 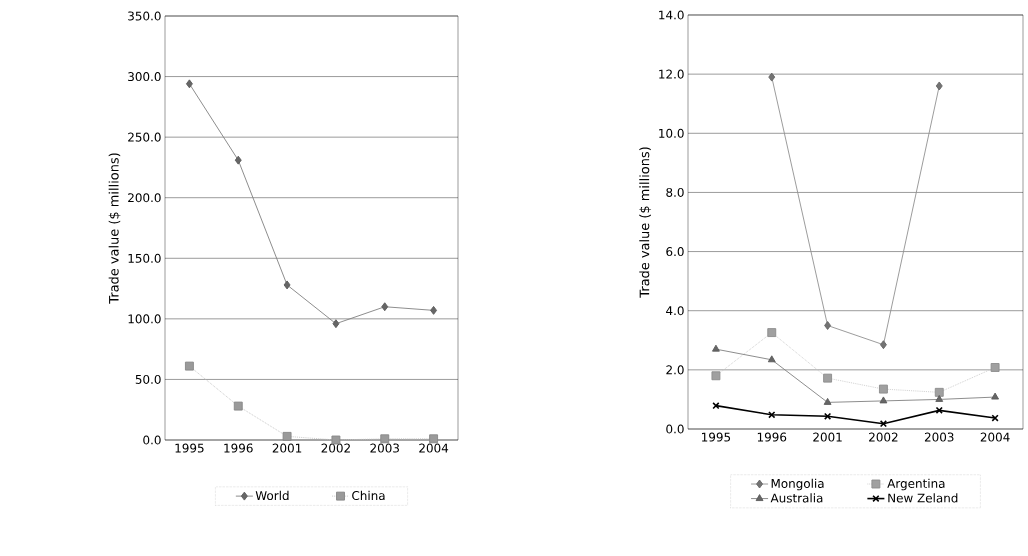 I want to click on legend-label: World, so click(x=272, y=495).